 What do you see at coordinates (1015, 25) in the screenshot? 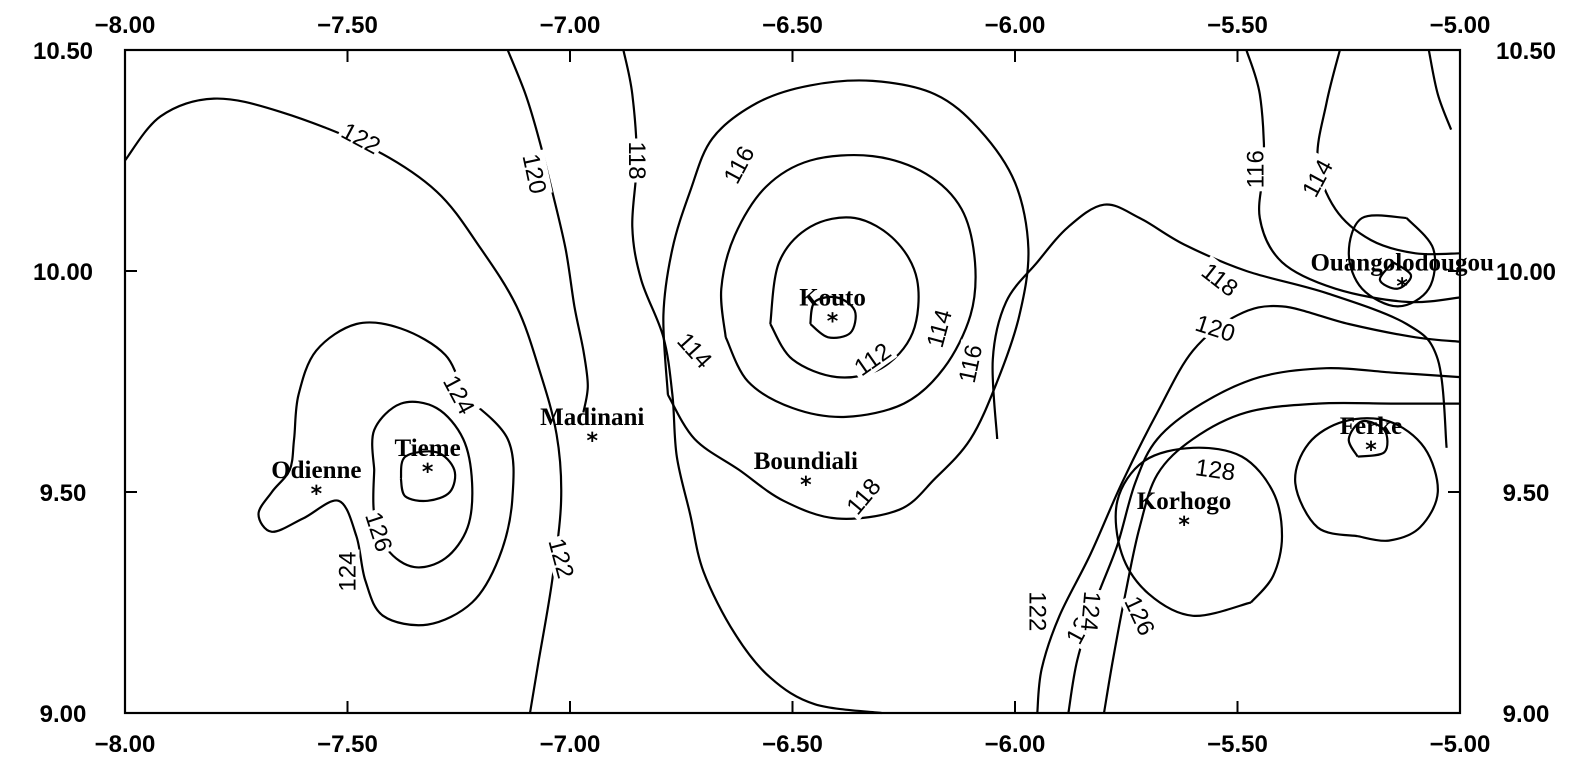
I see `x-tick-label-top: −6.00` at bounding box center [1015, 25].